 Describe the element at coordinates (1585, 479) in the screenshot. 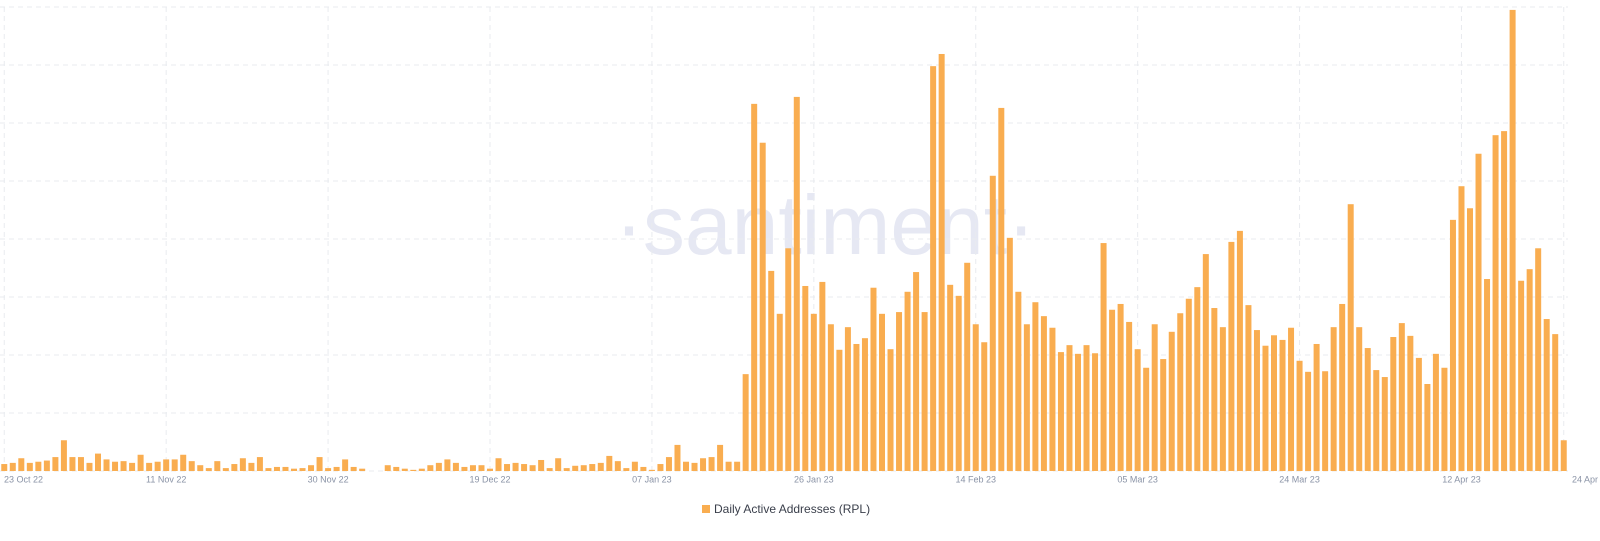

I see `x-tick-label: 24 Apr` at that location.